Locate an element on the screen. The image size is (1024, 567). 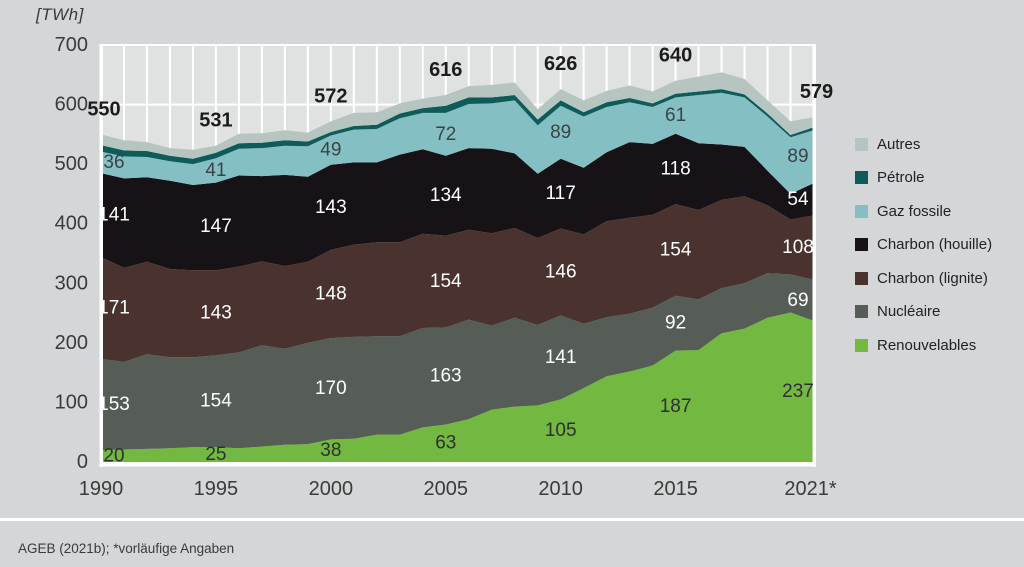
value-label-charbon-houille-2015: 118 is located at coordinates (675, 168).